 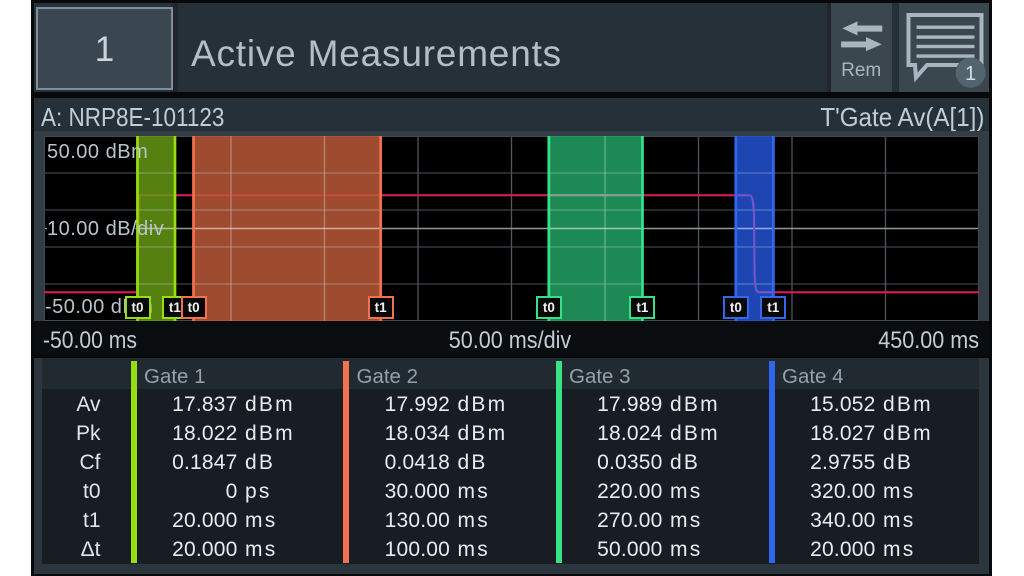 What do you see at coordinates (970, 74) in the screenshot?
I see `svg-text: 1` at bounding box center [970, 74].